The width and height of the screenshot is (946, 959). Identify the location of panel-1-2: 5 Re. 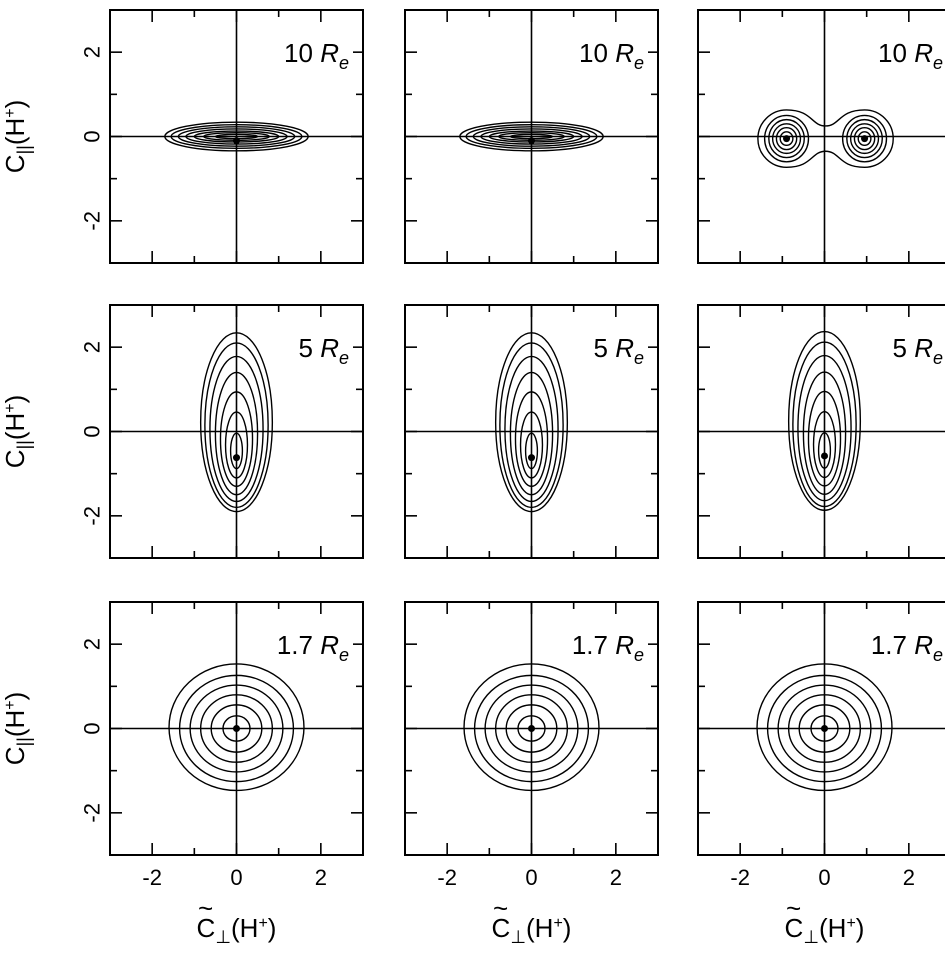
(821, 431).